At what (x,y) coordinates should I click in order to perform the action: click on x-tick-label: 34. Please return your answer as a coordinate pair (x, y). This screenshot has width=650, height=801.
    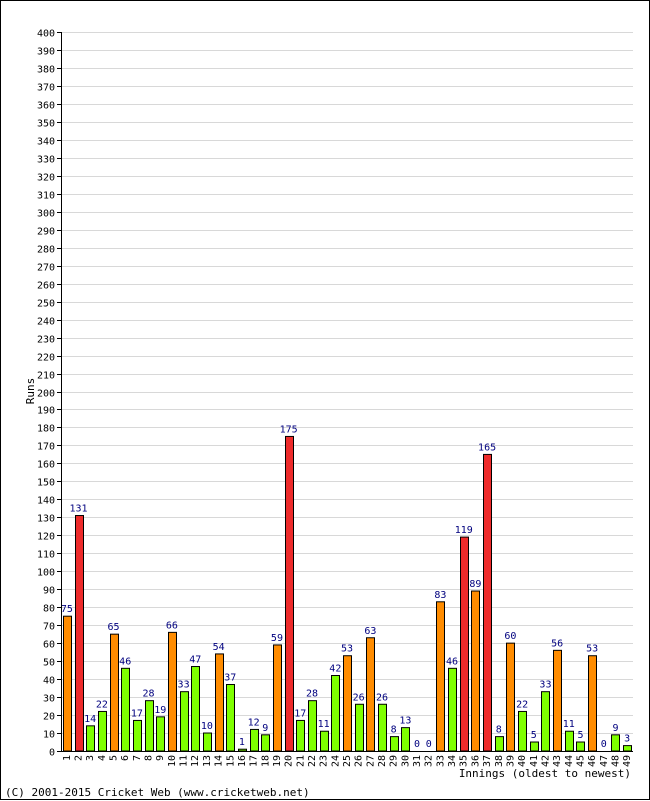
    Looking at the image, I should click on (452, 761).